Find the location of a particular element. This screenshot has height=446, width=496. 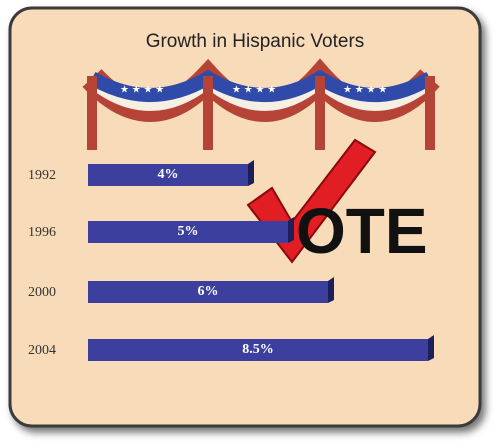

value-label: 5% is located at coordinates (188, 231).